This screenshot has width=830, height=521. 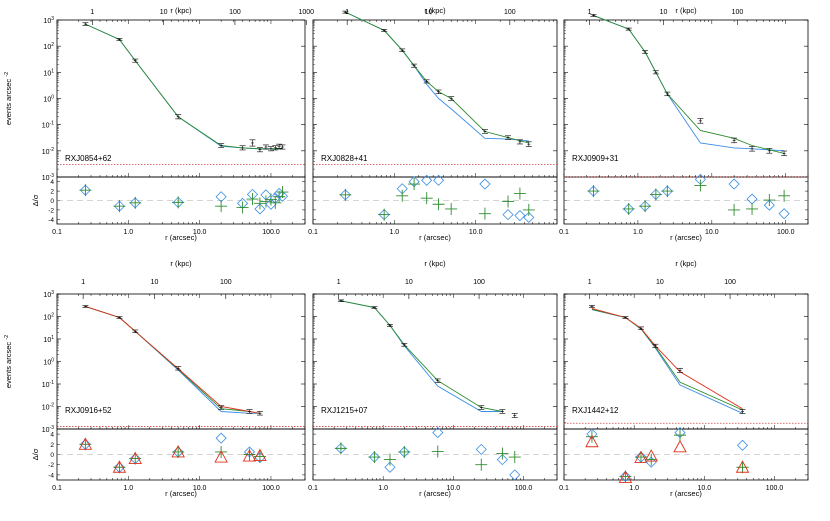 I want to click on y-tick-exponent: -3, so click(x=52, y=176).